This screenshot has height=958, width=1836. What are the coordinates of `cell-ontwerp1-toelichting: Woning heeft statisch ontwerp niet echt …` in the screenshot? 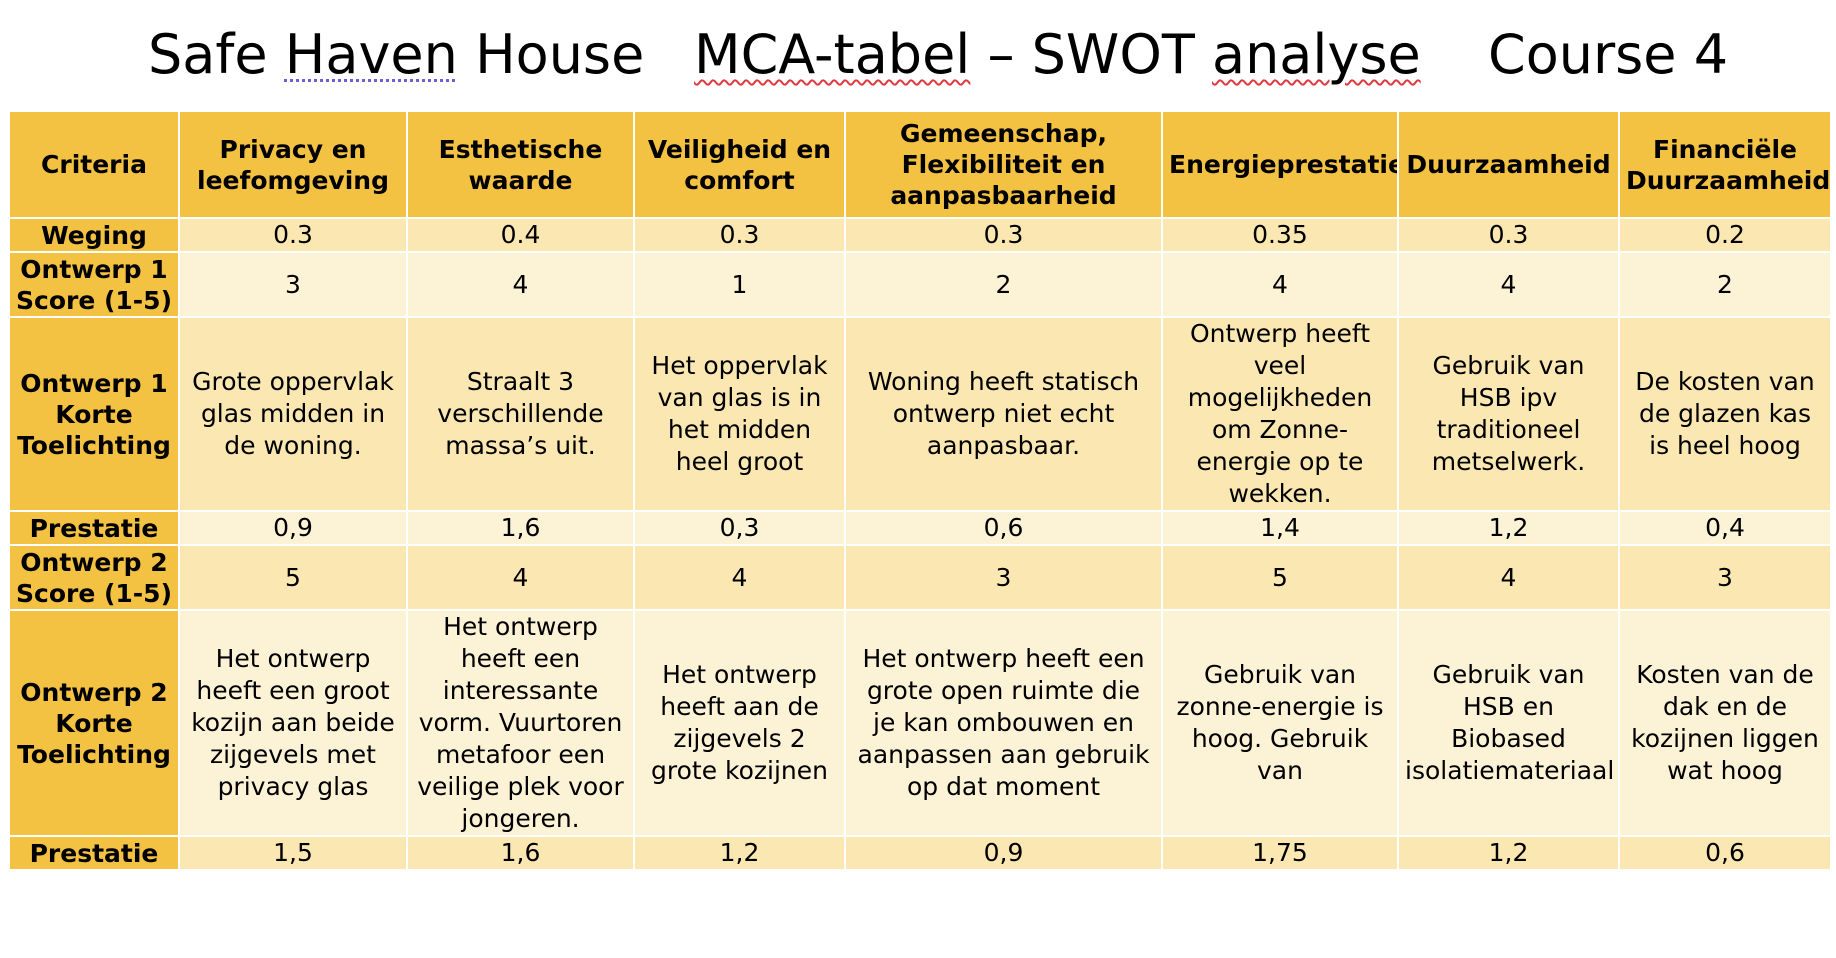 It's located at (1003, 414).